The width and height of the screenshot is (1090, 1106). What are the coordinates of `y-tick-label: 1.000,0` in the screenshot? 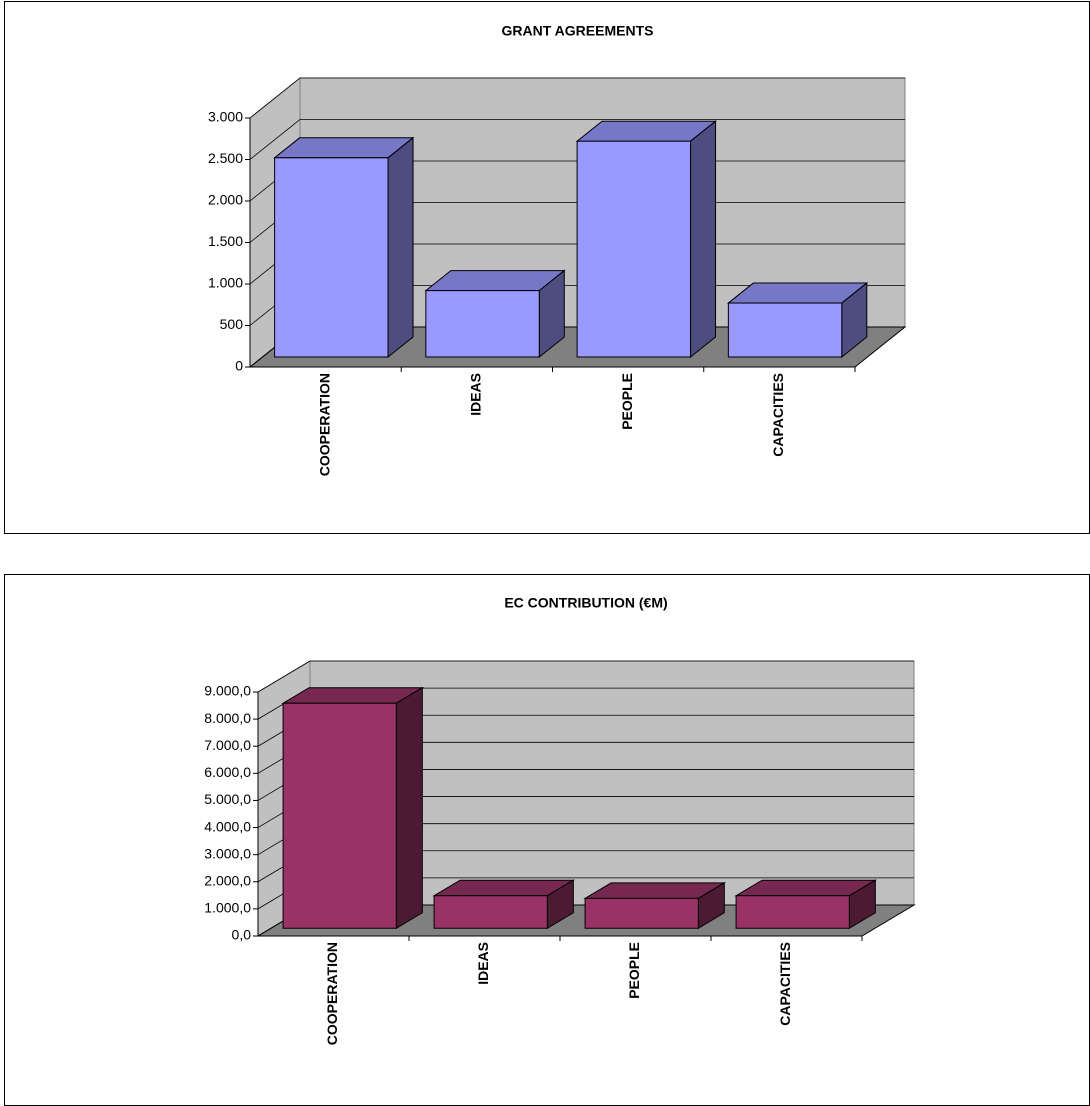 It's located at (227, 908).